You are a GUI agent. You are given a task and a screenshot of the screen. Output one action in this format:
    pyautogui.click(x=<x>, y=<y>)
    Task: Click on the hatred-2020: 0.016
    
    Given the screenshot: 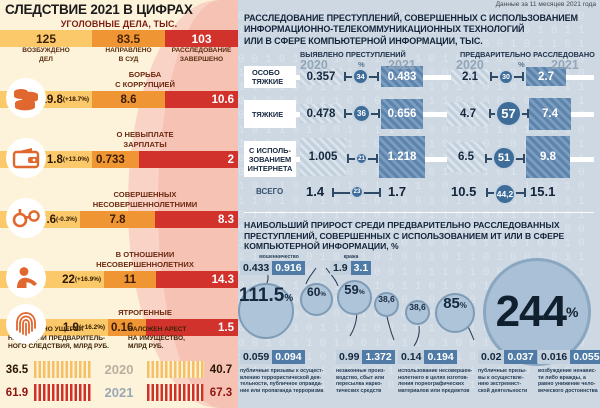 What is the action you would take?
    pyautogui.click(x=554, y=357)
    